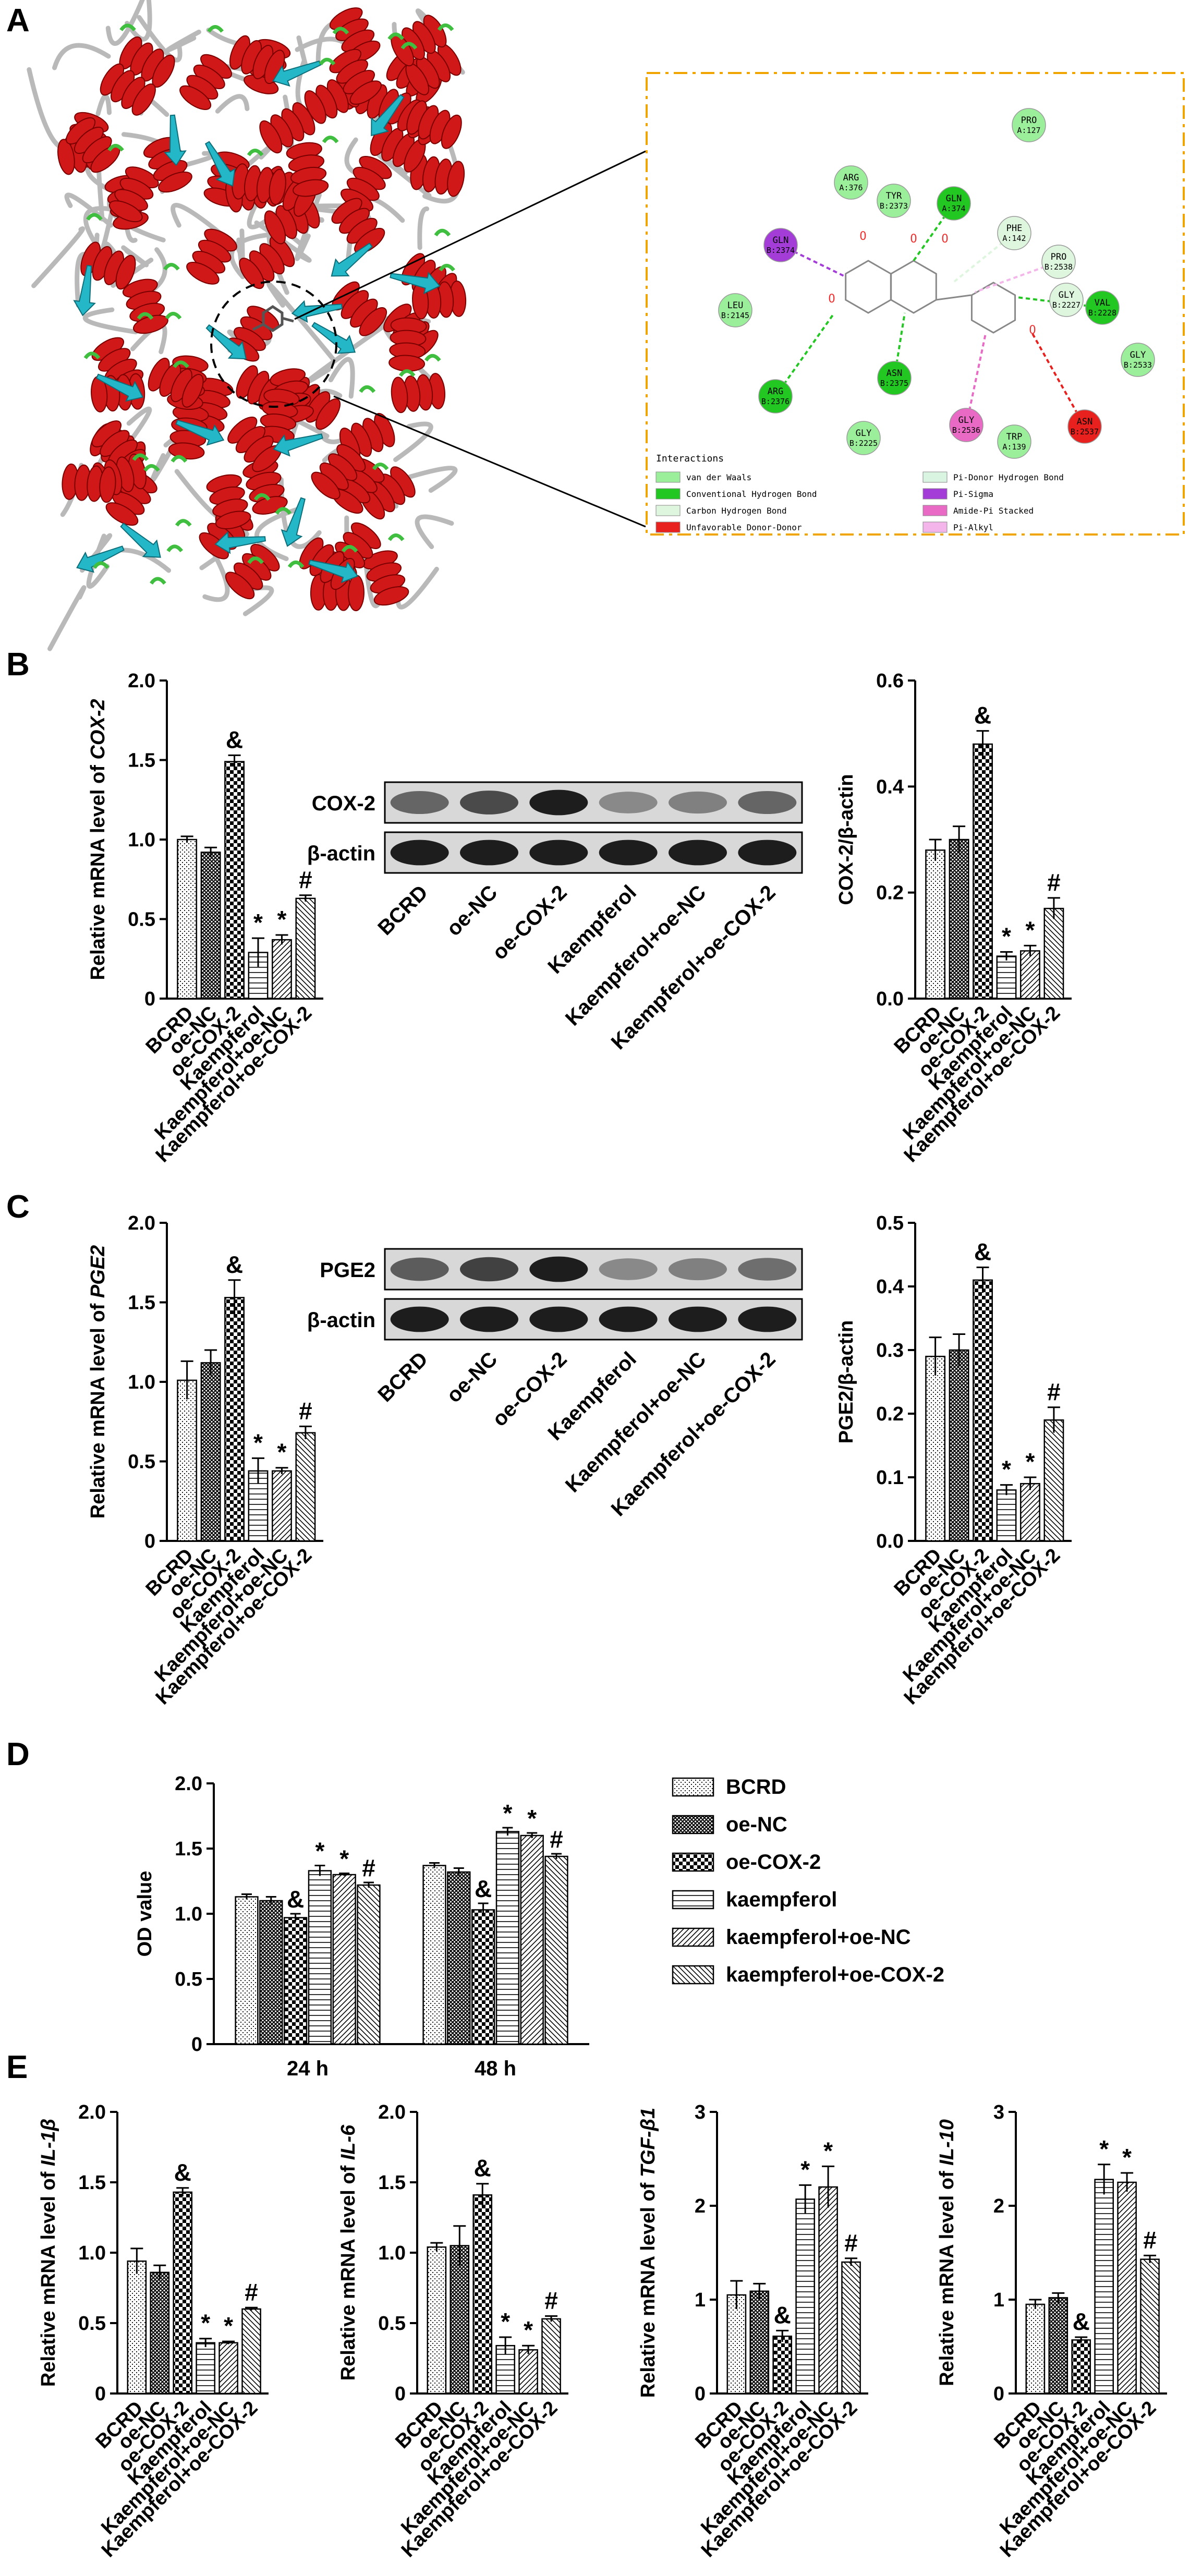 Image resolution: width=1190 pixels, height=2576 pixels. What do you see at coordinates (48, 2276) in the screenshot?
I see `y-axis-label-prefix: Relative mRNA level of` at bounding box center [48, 2276].